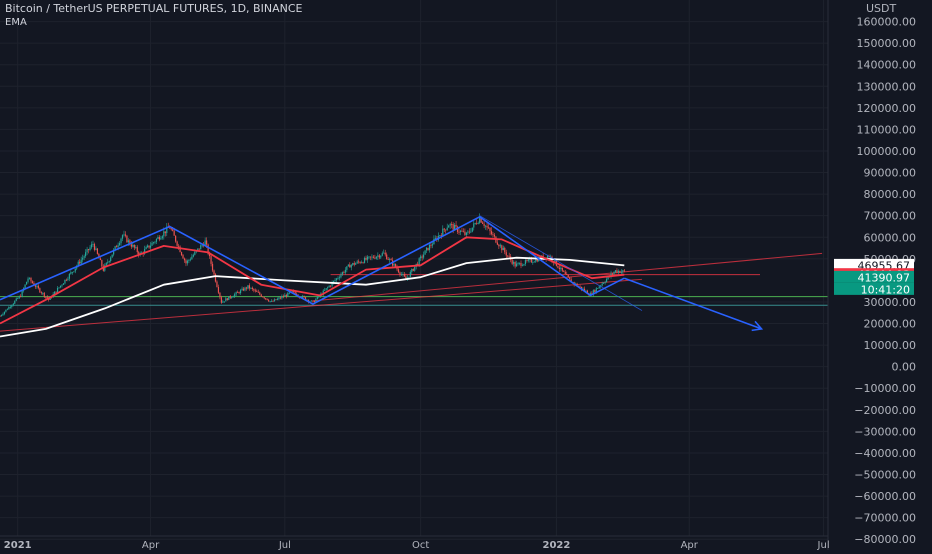 The height and width of the screenshot is (554, 932). Describe the element at coordinates (881, 8) in the screenshot. I see `currency-label: USDT` at that location.